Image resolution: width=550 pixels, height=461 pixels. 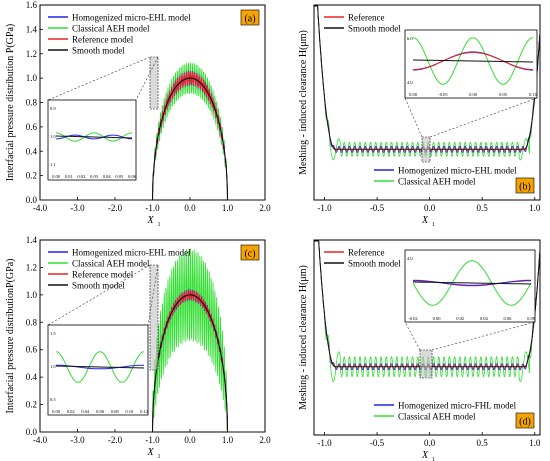 I want to click on panel-c-line-smooth, so click(x=152, y=363).